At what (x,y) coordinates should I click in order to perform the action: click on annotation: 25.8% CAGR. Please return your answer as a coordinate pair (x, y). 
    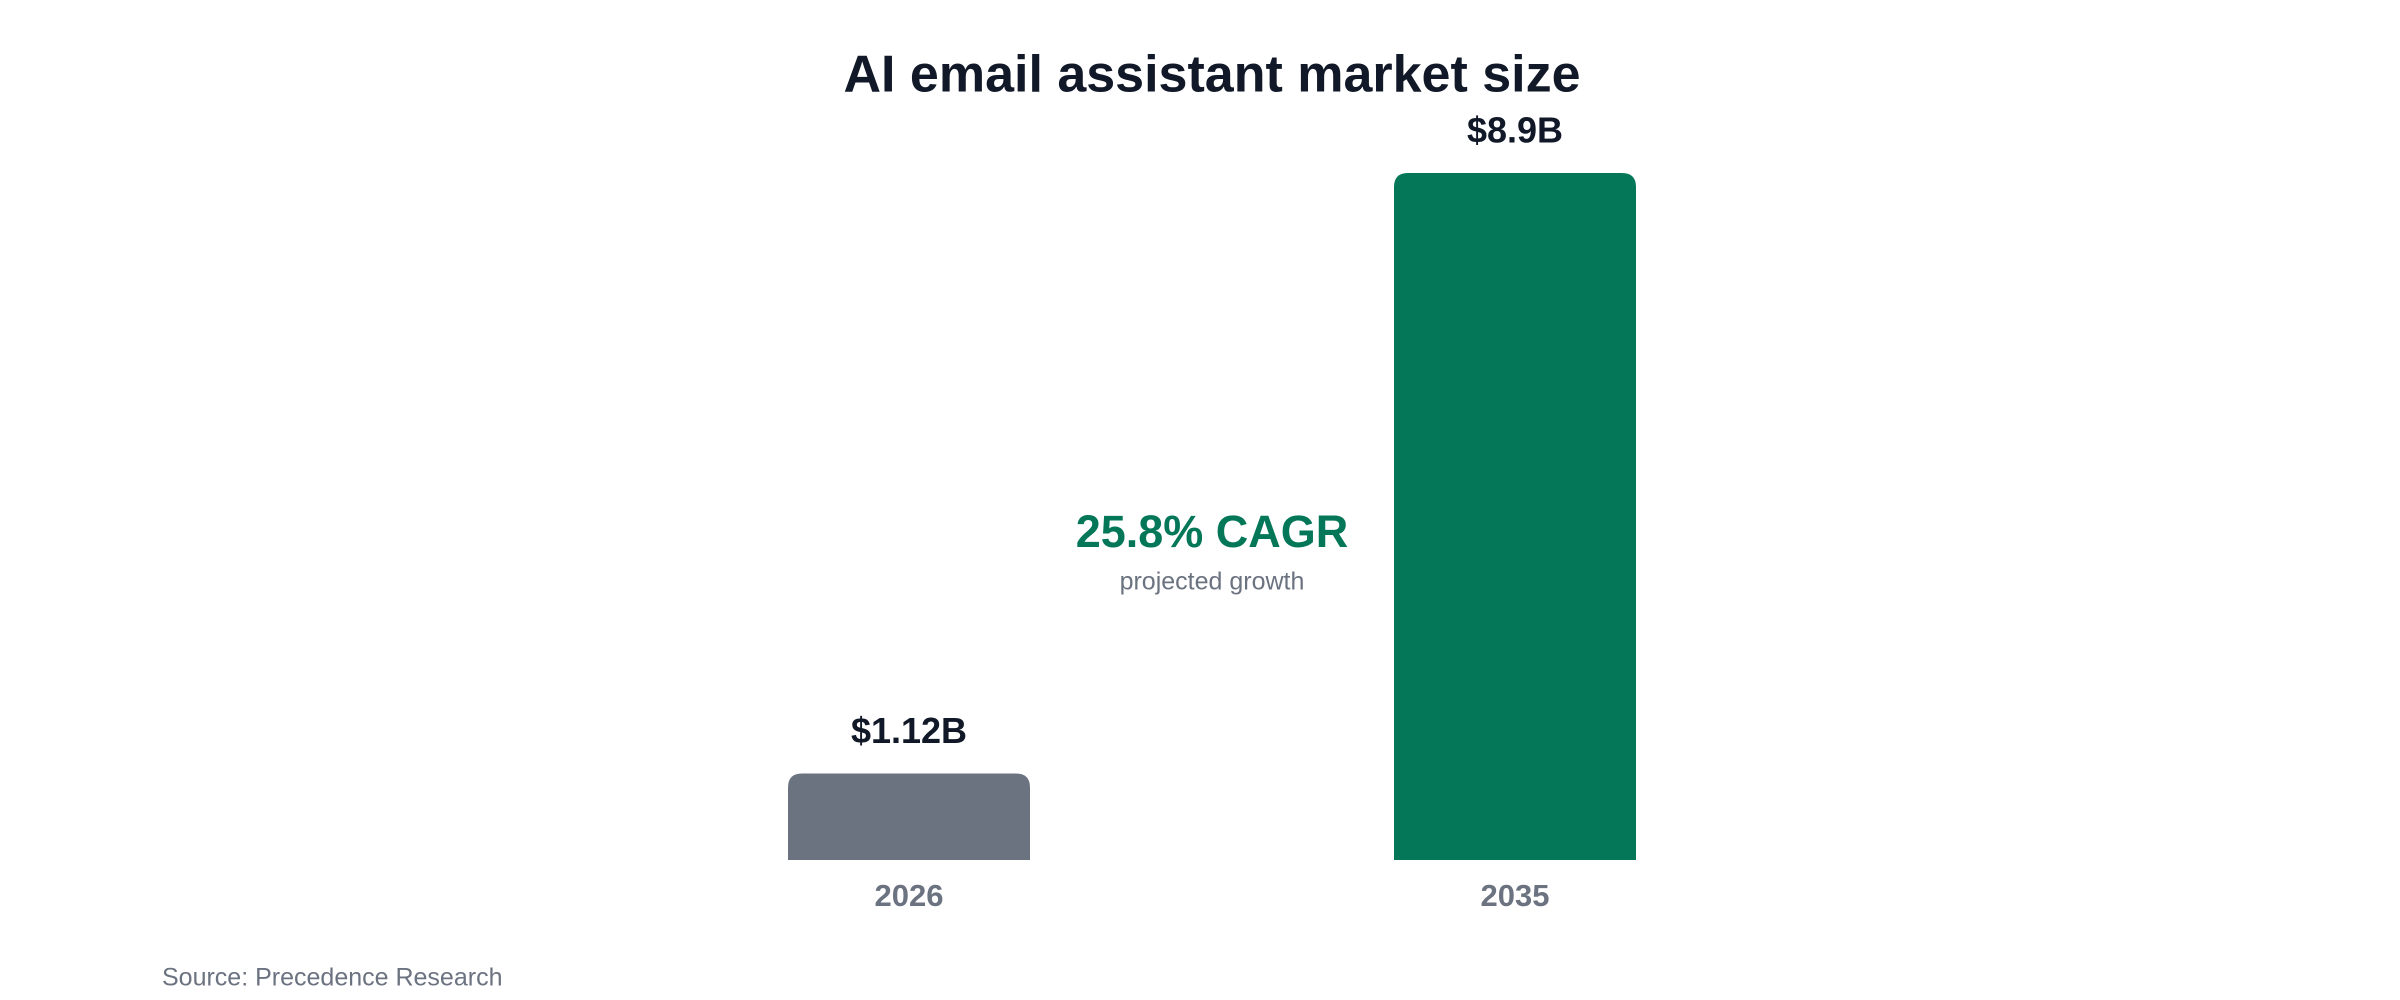
    Looking at the image, I should click on (1212, 531).